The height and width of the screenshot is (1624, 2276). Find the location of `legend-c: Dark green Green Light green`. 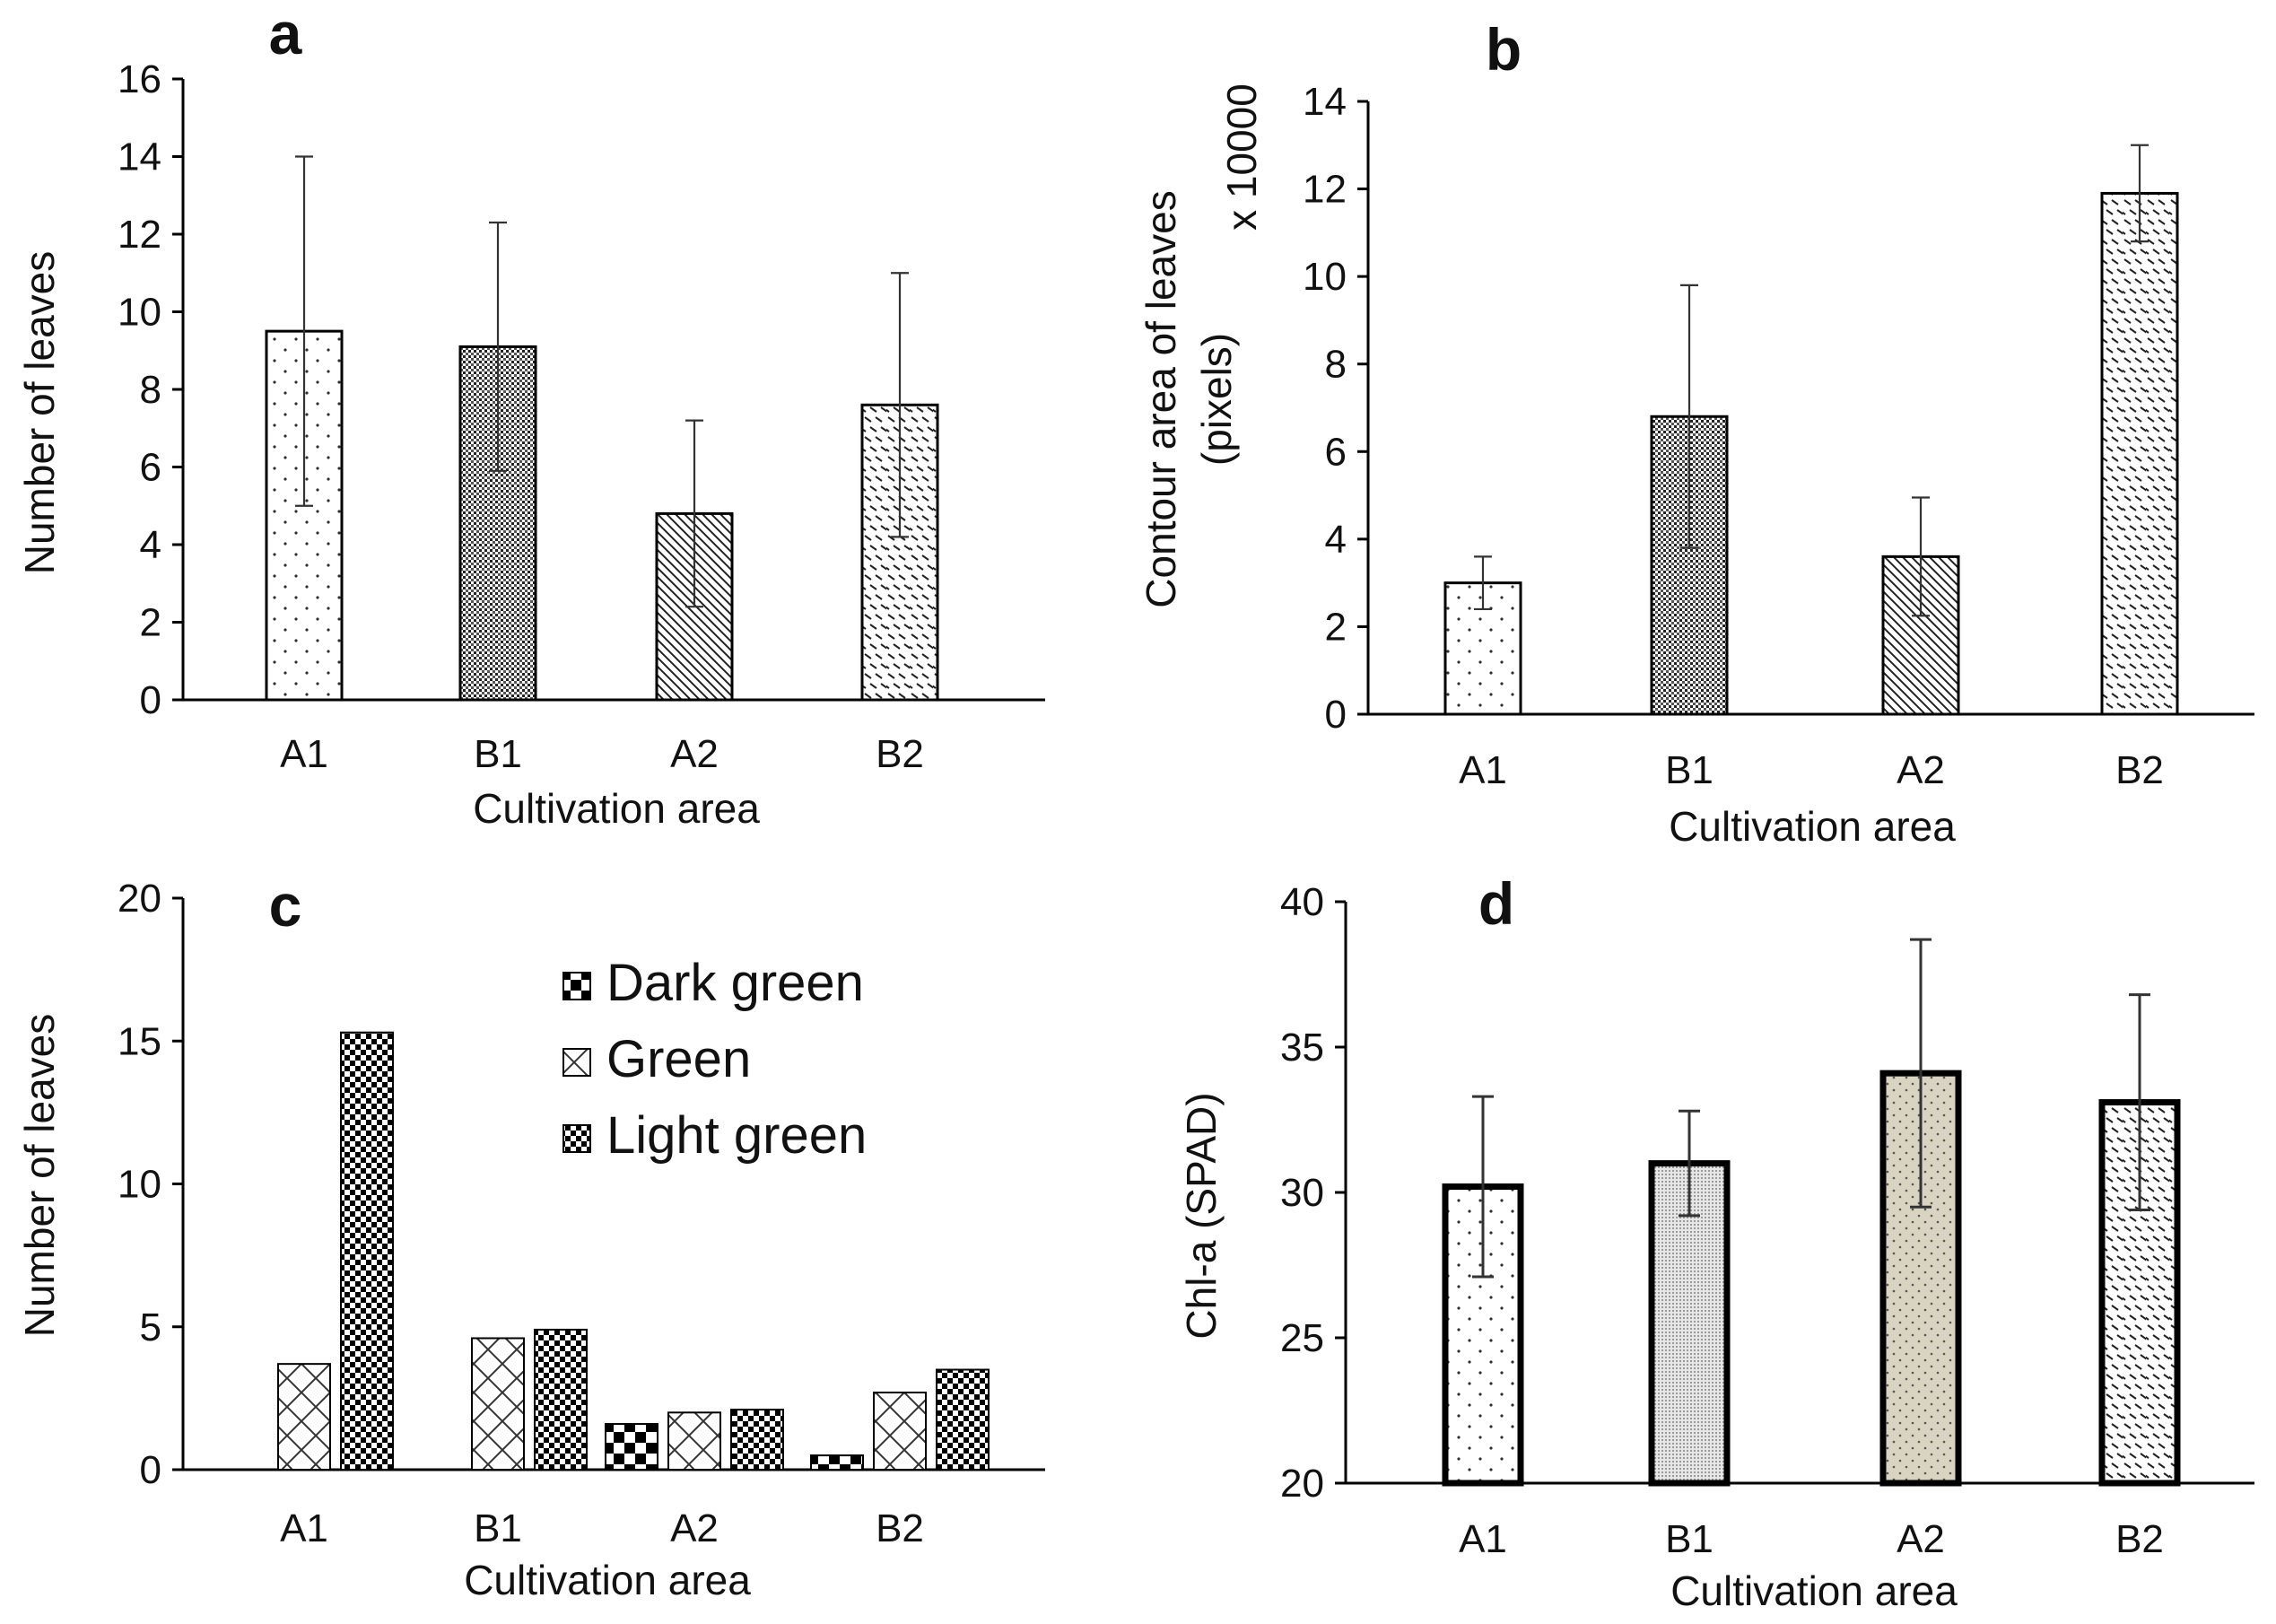

legend-c: Dark green Green Light green is located at coordinates (714, 1059).